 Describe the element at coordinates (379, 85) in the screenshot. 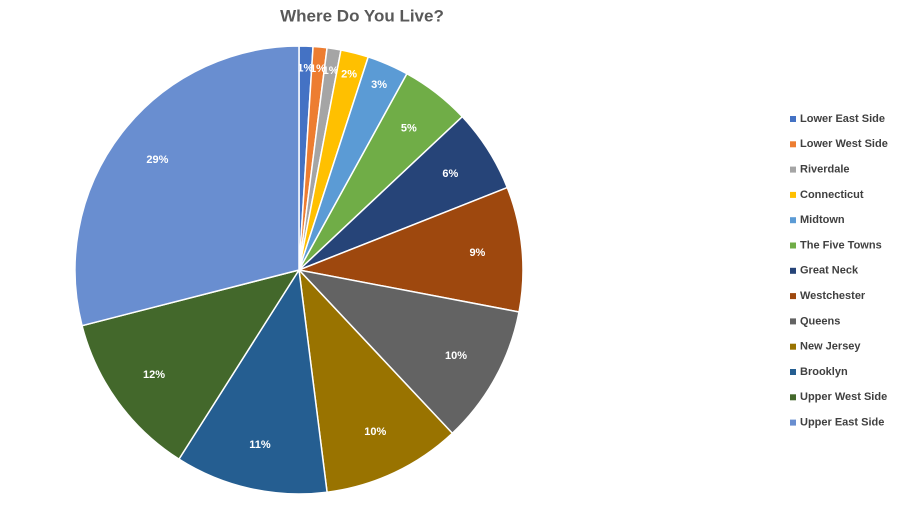

I see `data-label: 3%` at that location.